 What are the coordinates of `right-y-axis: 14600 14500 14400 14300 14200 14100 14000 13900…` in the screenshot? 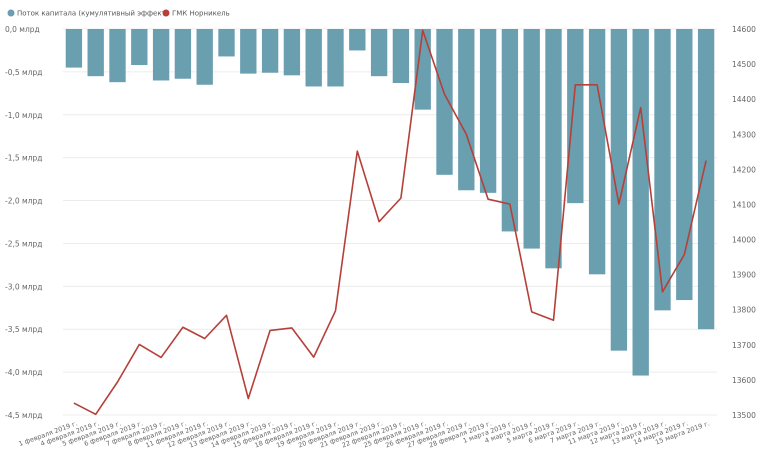 It's located at (744, 222).